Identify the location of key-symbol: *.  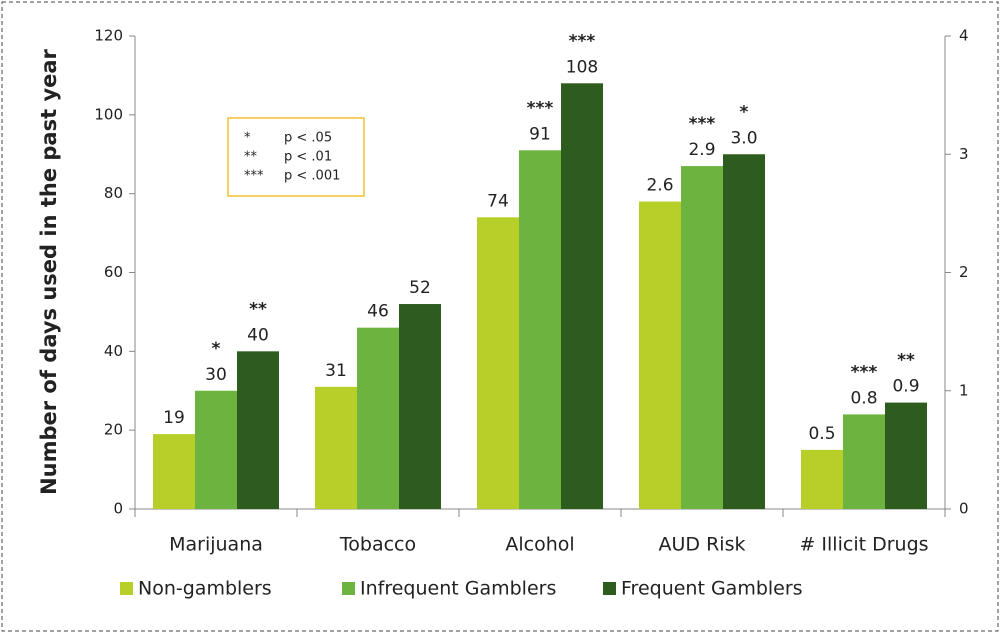
(247, 138).